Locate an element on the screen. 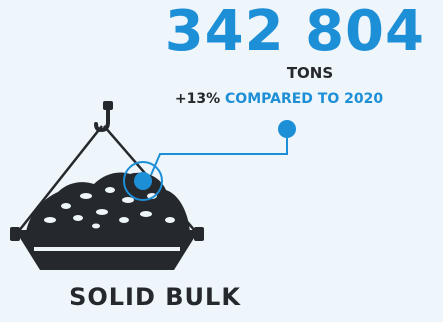 The width and height of the screenshot is (443, 322). stat-change: +13% COMPARED TO 2020 is located at coordinates (279, 99).